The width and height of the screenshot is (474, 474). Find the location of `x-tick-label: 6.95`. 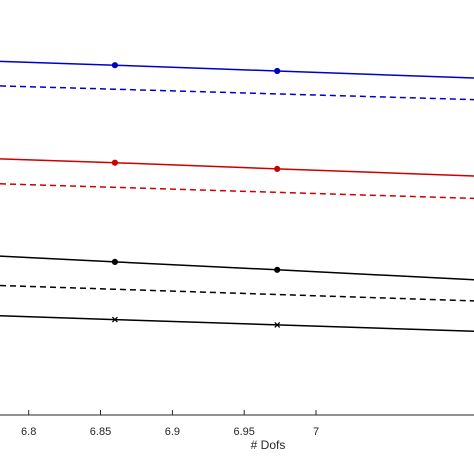

x-tick-label: 6.95 is located at coordinates (243, 432).